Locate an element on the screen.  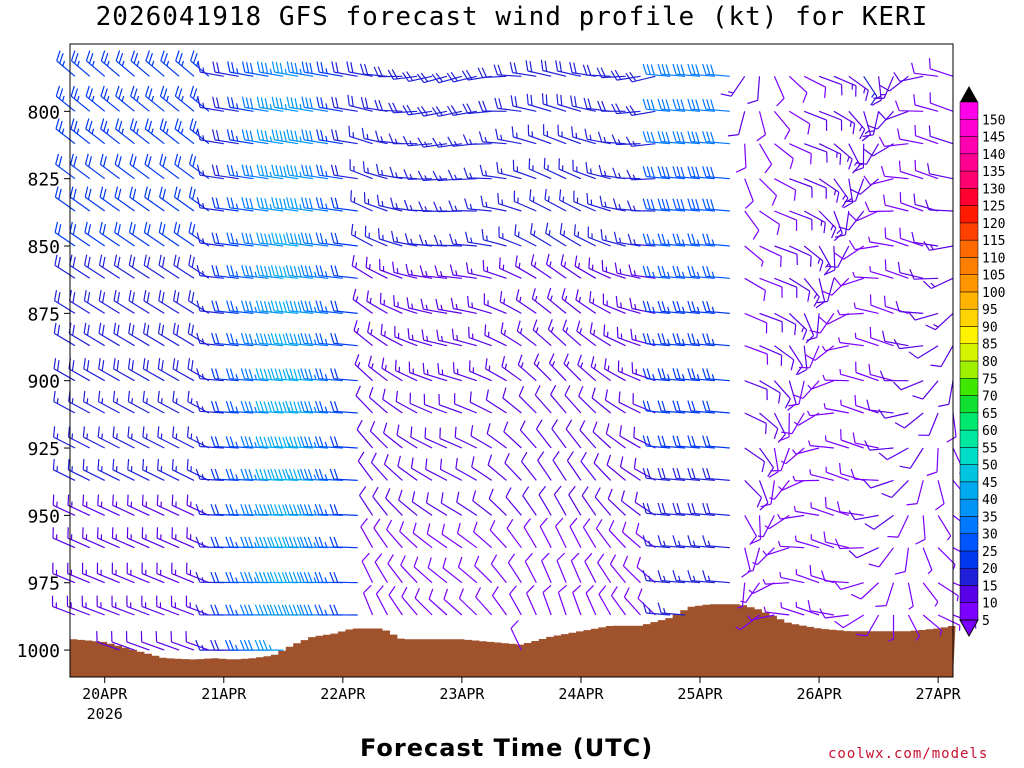
y-tick-label: 950 is located at coordinates (43, 516).